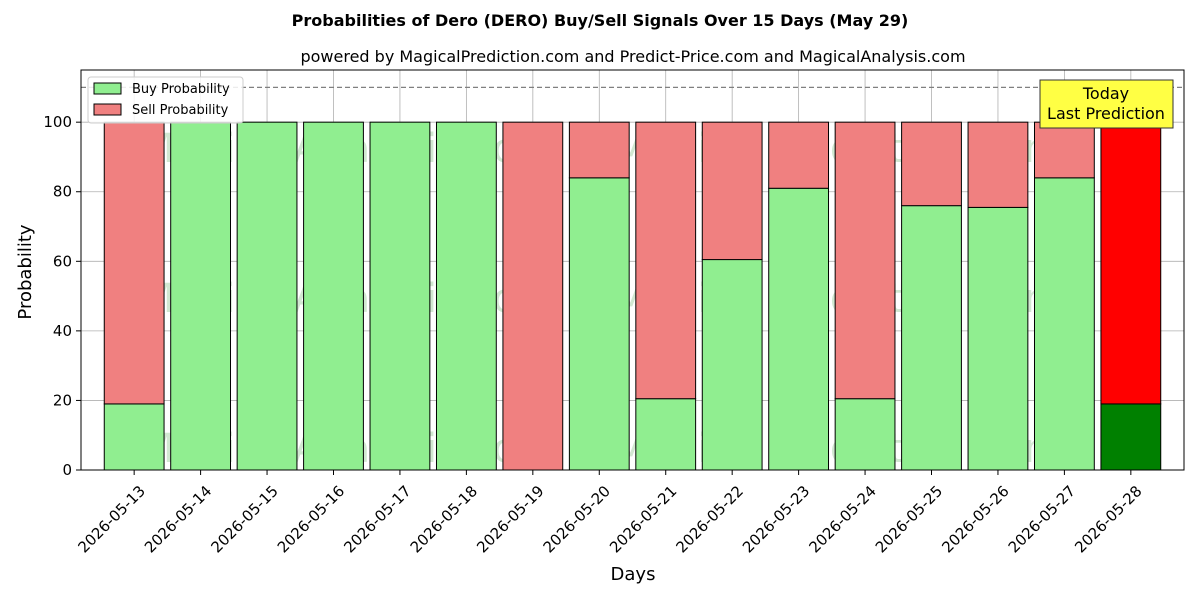 The width and height of the screenshot is (1200, 600). I want to click on x-tick-label: 2026-05-28, so click(1108, 519).